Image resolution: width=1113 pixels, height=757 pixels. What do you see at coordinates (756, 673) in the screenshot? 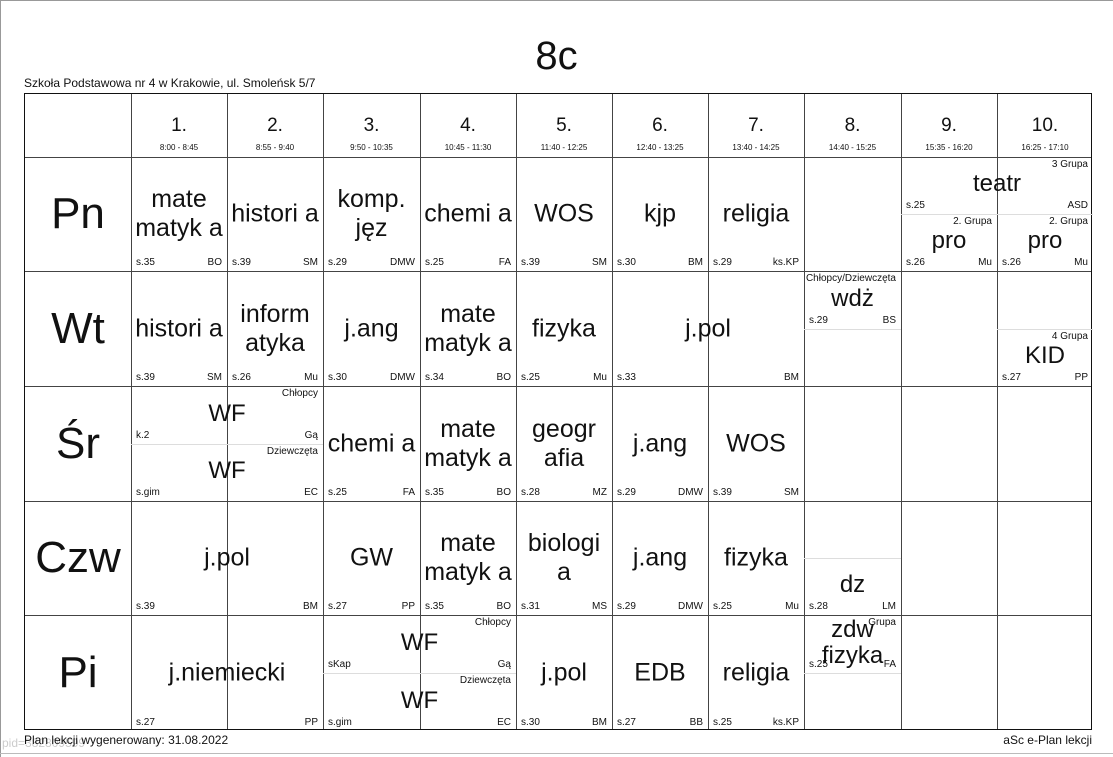
I see `lesson-cell: religia s.25 ks.KP` at bounding box center [756, 673].